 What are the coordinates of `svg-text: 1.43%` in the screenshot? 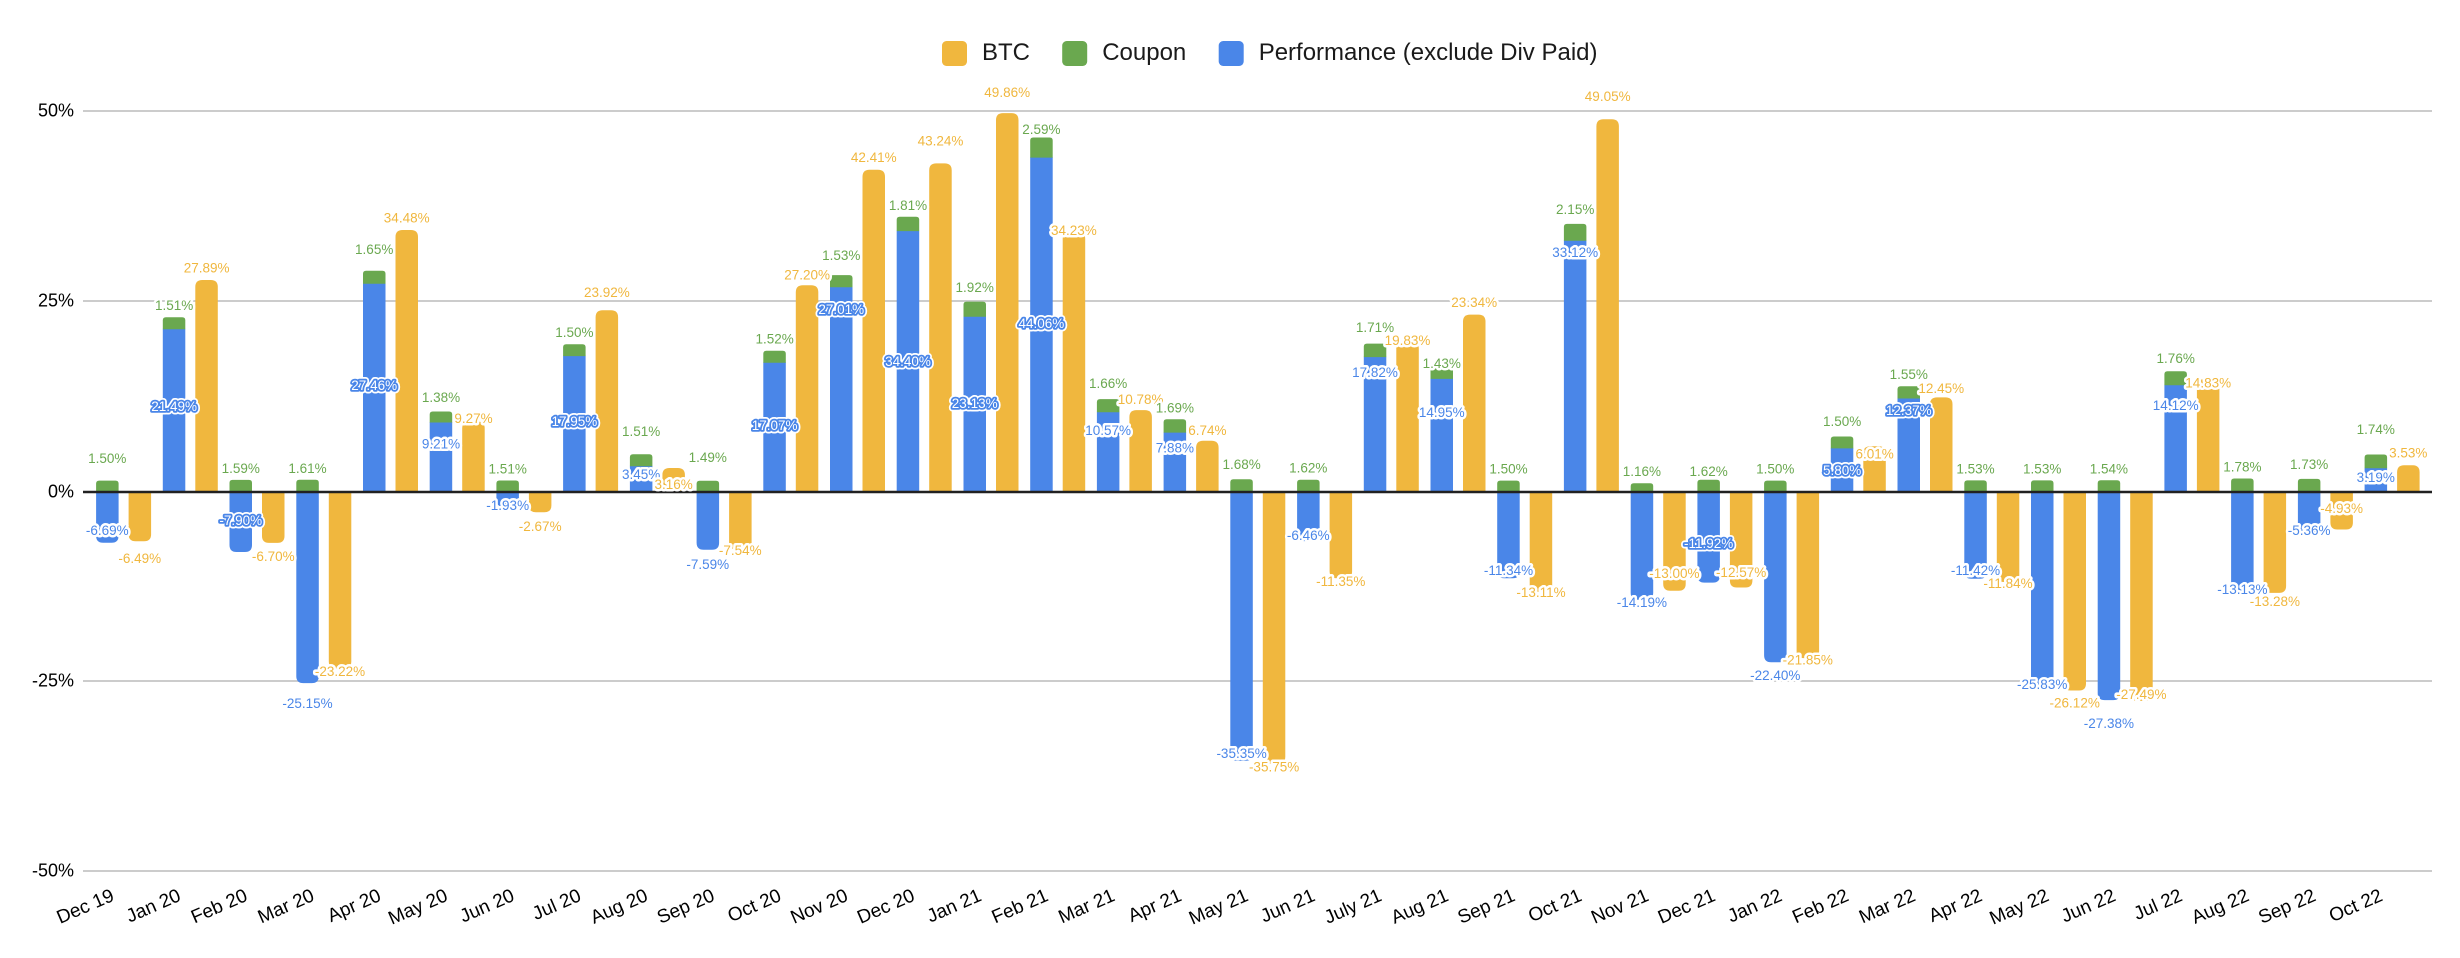 It's located at (1442, 363).